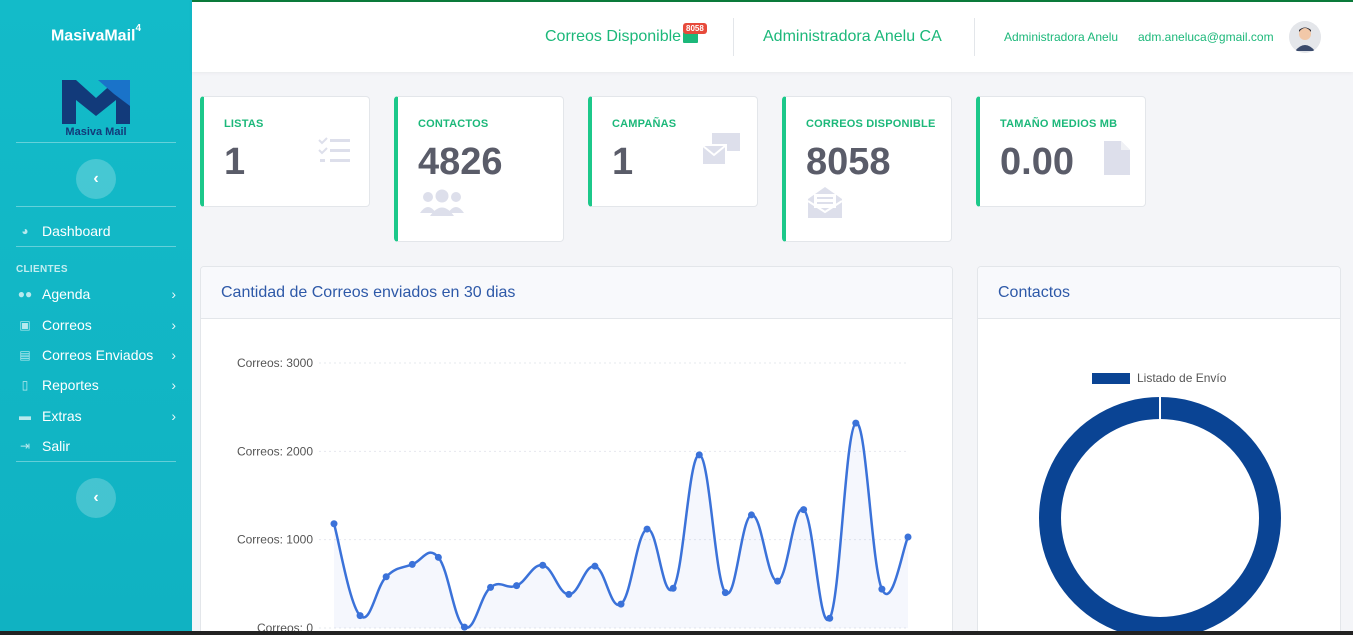  What do you see at coordinates (621, 525) in the screenshot?
I see `series-area` at bounding box center [621, 525].